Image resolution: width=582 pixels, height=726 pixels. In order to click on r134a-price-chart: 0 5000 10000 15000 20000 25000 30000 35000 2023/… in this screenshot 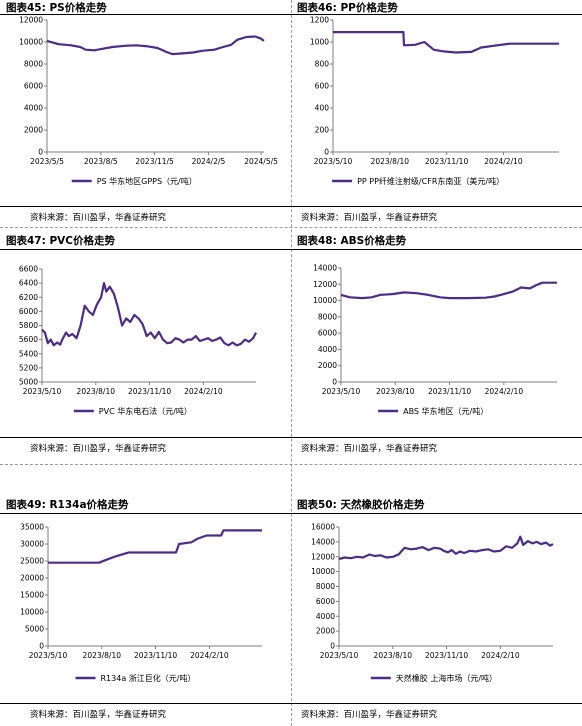, I will do `click(141, 603)`.